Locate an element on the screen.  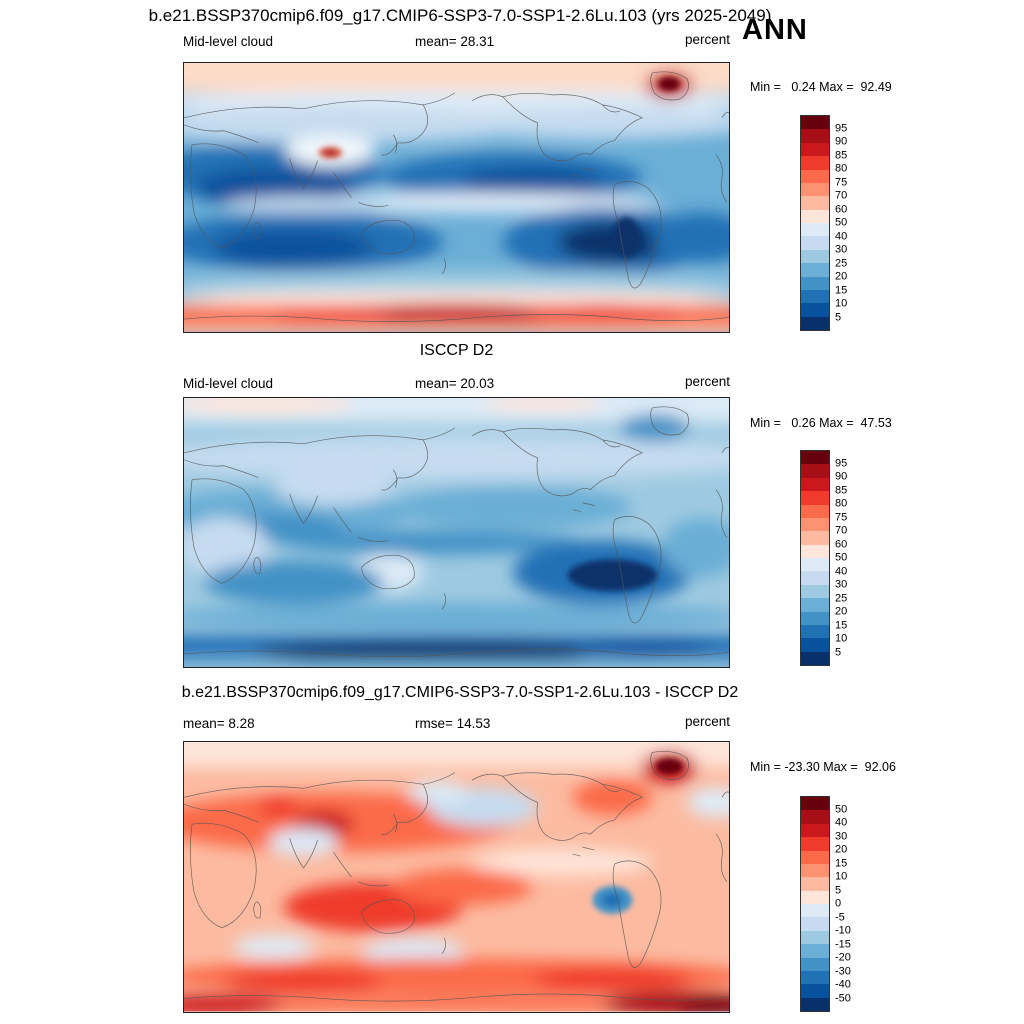
panel3-mean-label: mean= 8.28 is located at coordinates (219, 723).